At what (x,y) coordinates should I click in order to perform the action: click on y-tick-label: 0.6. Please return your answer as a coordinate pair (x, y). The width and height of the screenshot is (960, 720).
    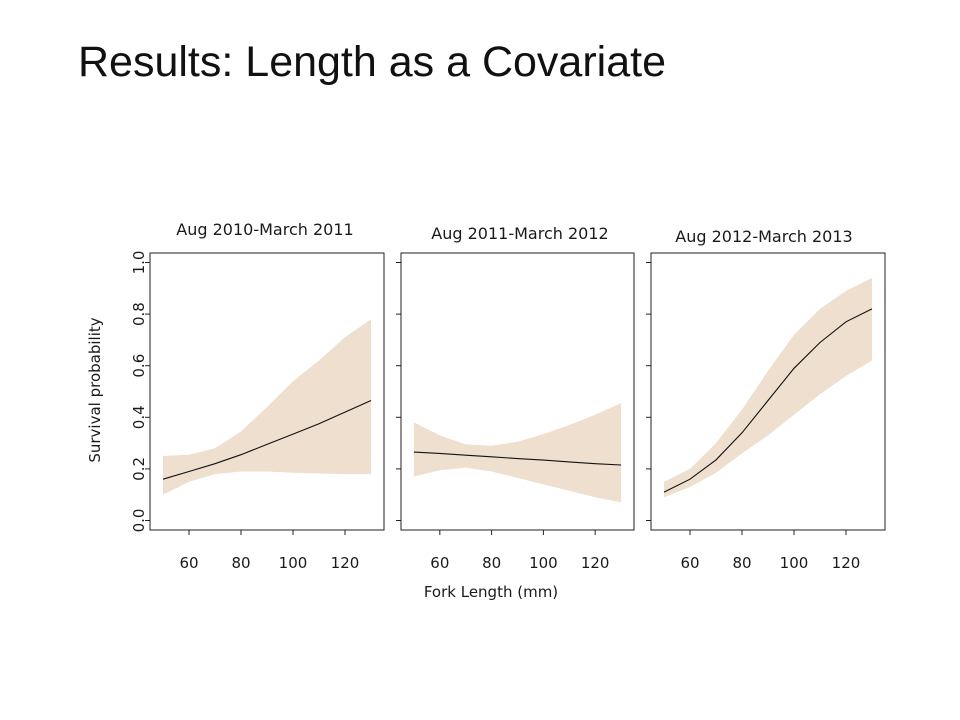
    Looking at the image, I should click on (139, 366).